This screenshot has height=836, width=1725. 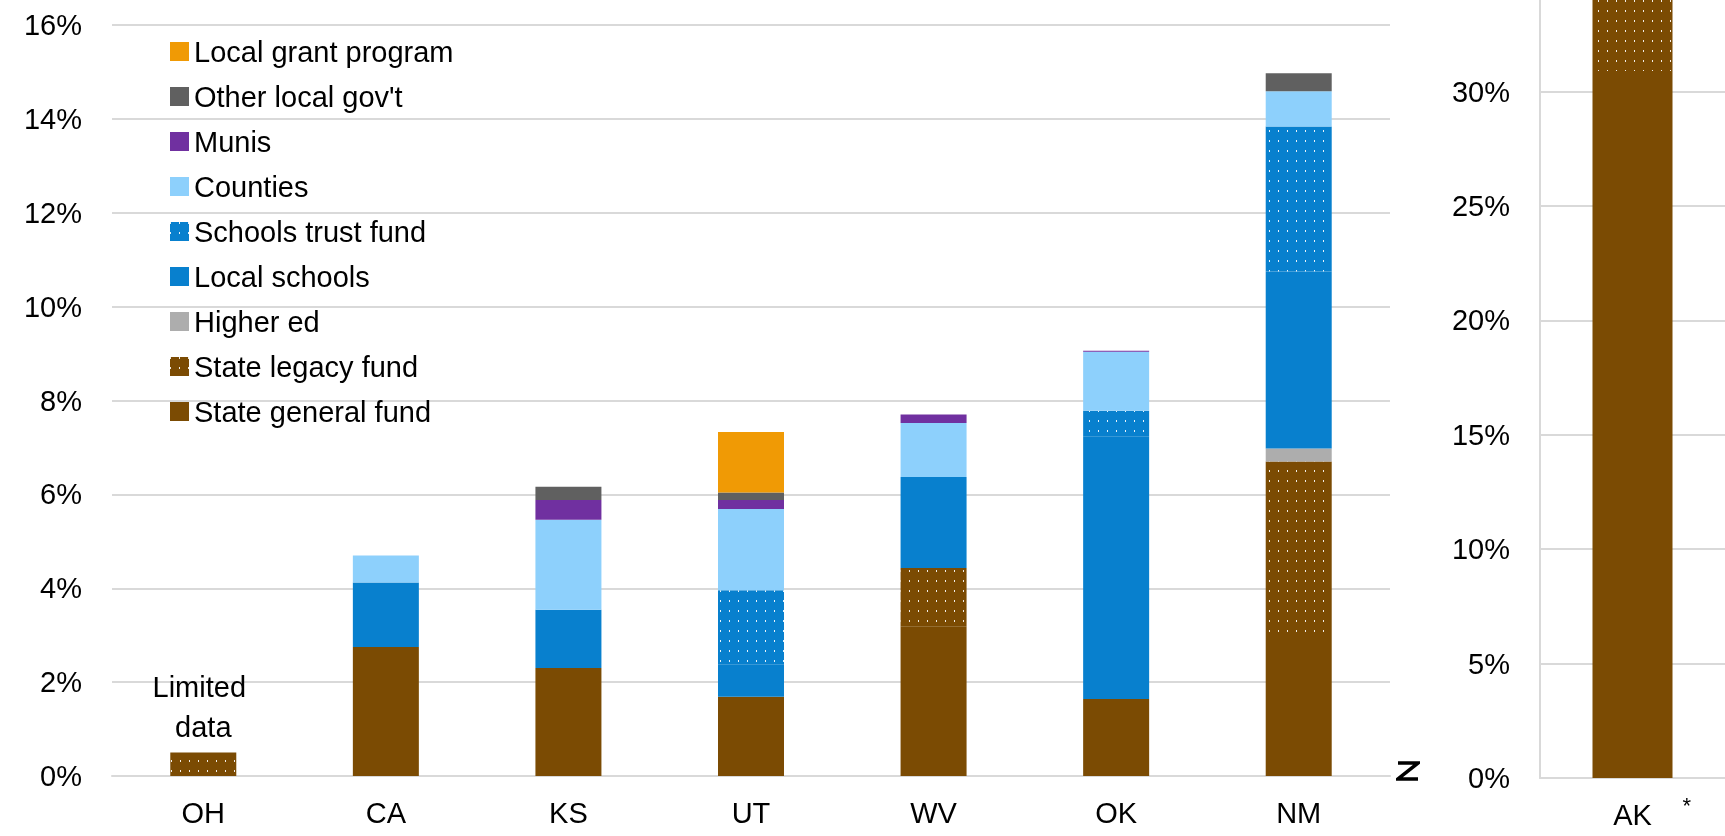 I want to click on y-tick-label: 20%, so click(x=1480, y=320).